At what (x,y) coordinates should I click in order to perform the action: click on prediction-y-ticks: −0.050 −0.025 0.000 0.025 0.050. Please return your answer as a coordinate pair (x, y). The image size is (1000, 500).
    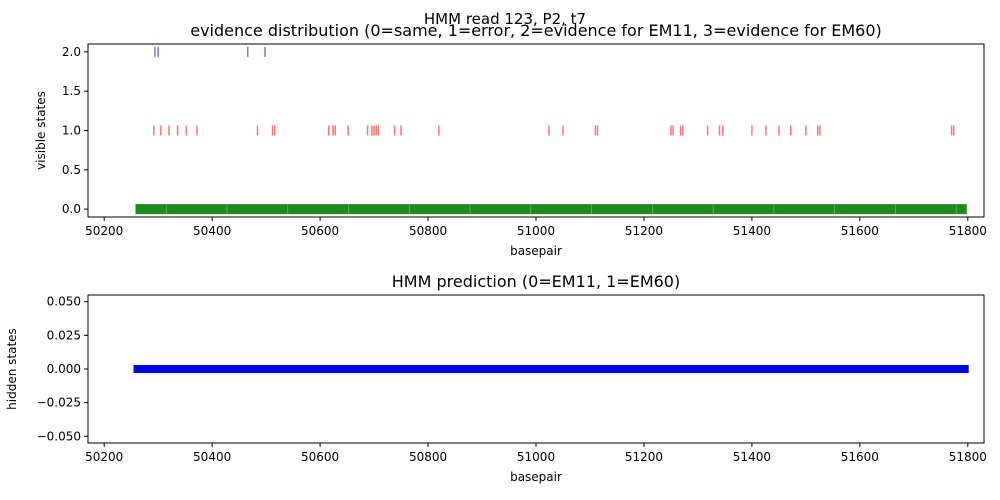
    Looking at the image, I should click on (62, 369).